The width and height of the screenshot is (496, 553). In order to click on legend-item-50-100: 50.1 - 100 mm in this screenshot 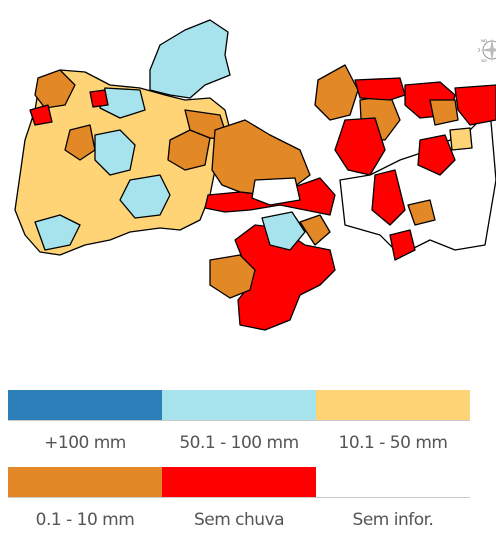, I will do `click(239, 427)`.